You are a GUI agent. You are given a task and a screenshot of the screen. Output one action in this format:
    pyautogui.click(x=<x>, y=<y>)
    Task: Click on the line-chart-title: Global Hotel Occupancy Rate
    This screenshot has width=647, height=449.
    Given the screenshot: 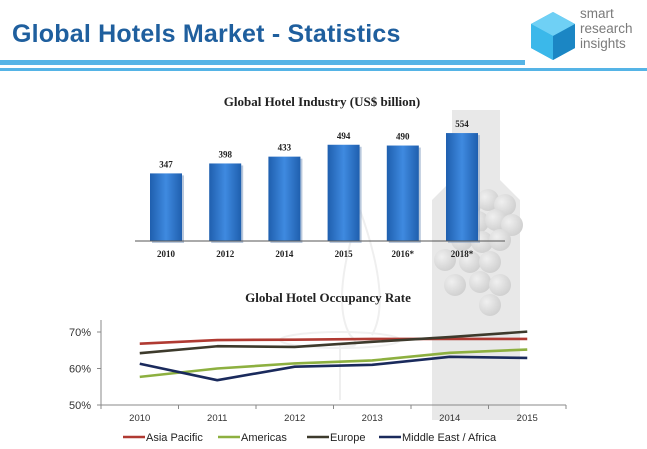 What is the action you would take?
    pyautogui.click(x=328, y=297)
    